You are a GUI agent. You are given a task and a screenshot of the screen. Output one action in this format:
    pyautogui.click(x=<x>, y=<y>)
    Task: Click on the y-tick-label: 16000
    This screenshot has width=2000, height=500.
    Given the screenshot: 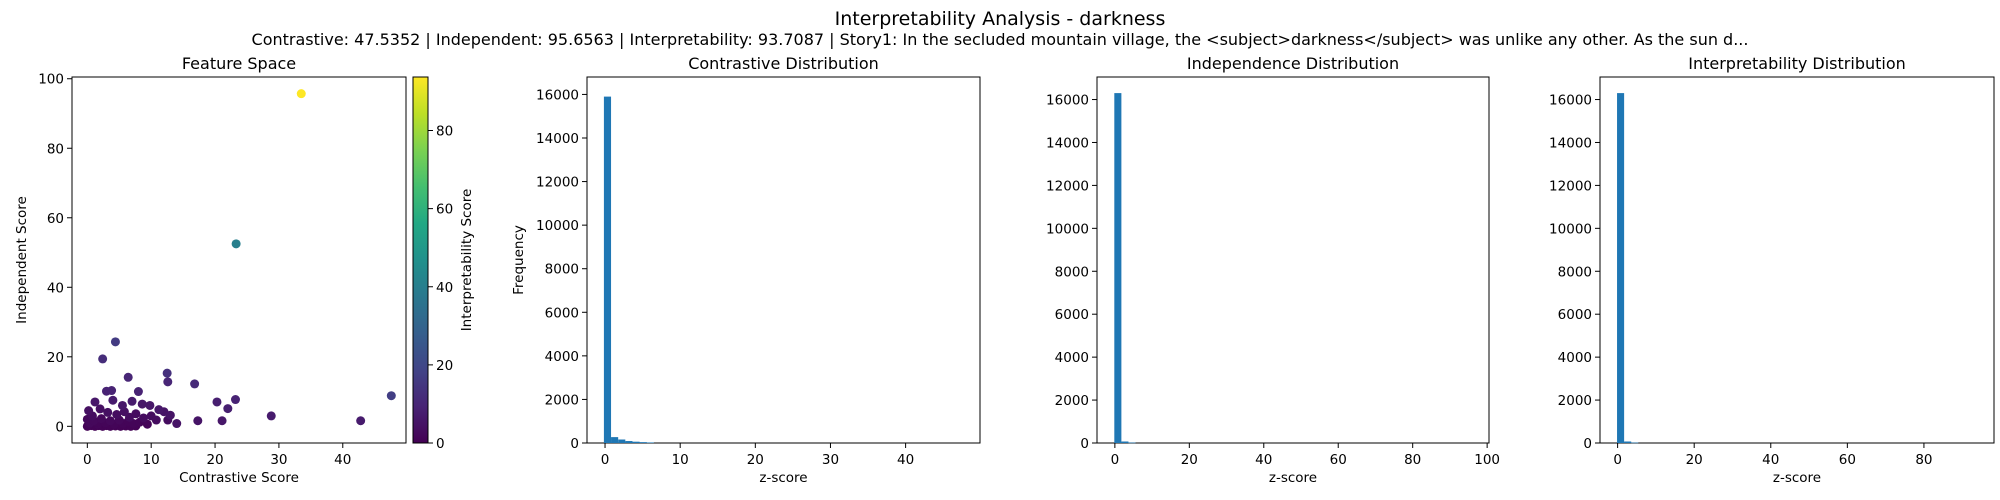 What is the action you would take?
    pyautogui.click(x=1067, y=101)
    